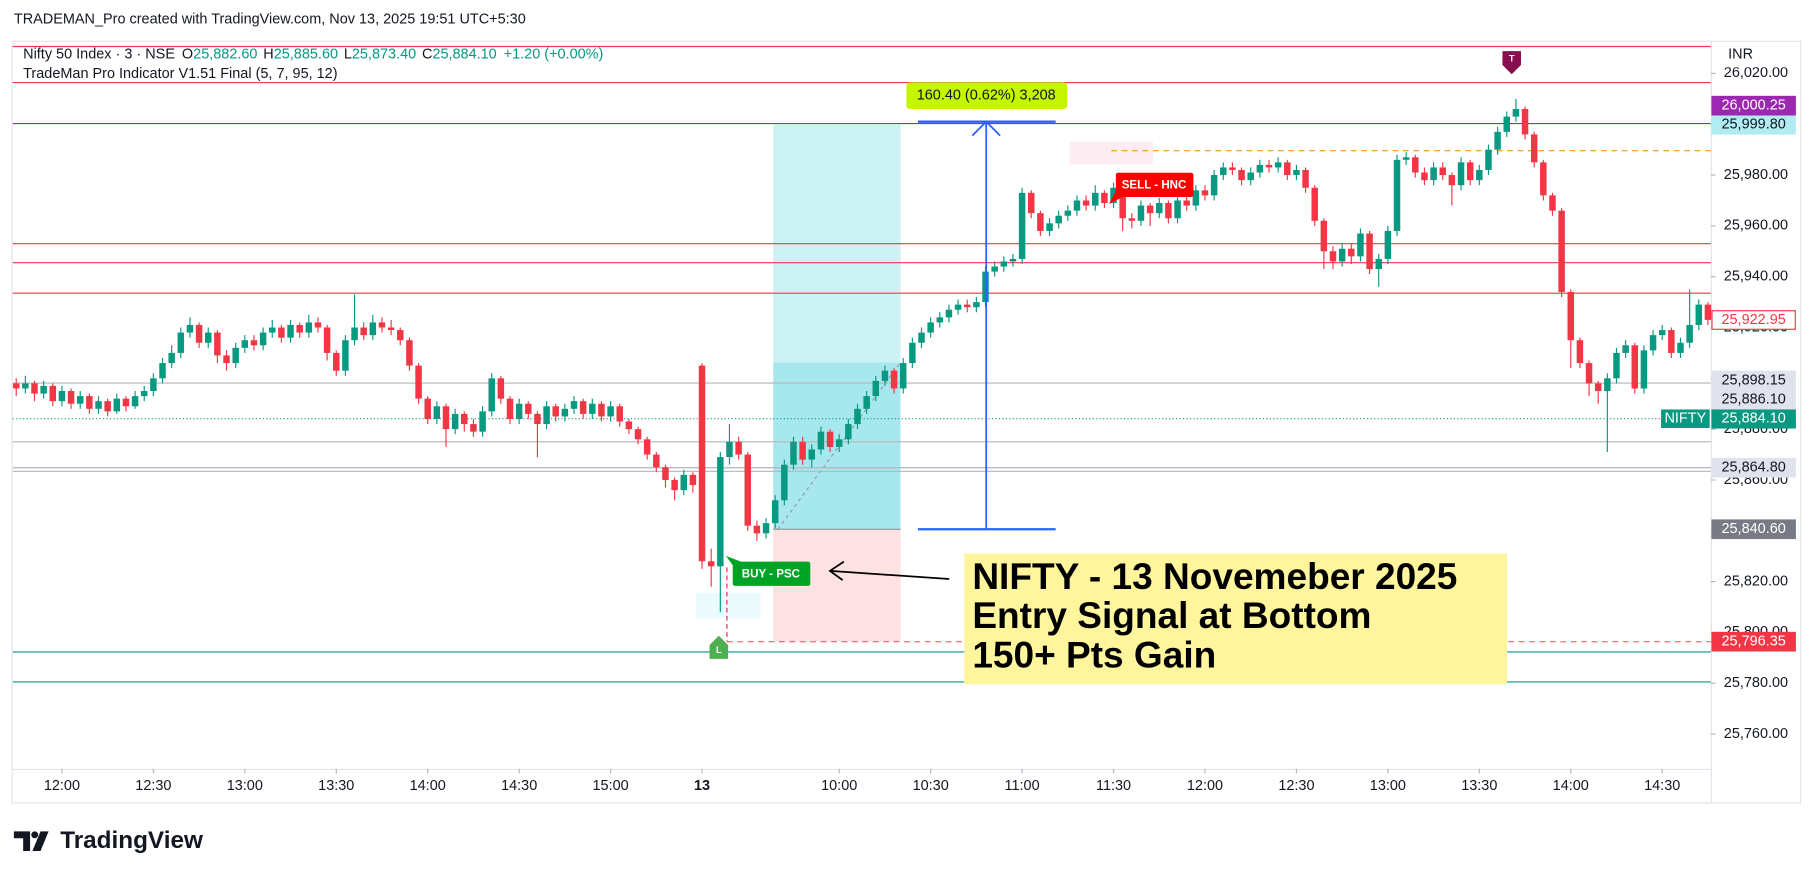  I want to click on sell-pointer, so click(1115, 197).